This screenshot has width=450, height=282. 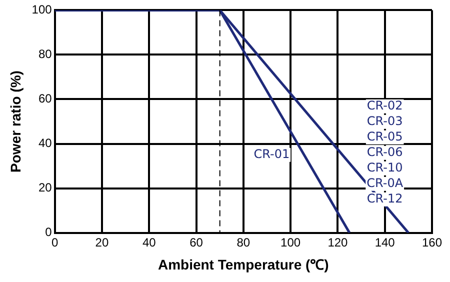 I want to click on x-tick-label: 20, so click(x=102, y=242).